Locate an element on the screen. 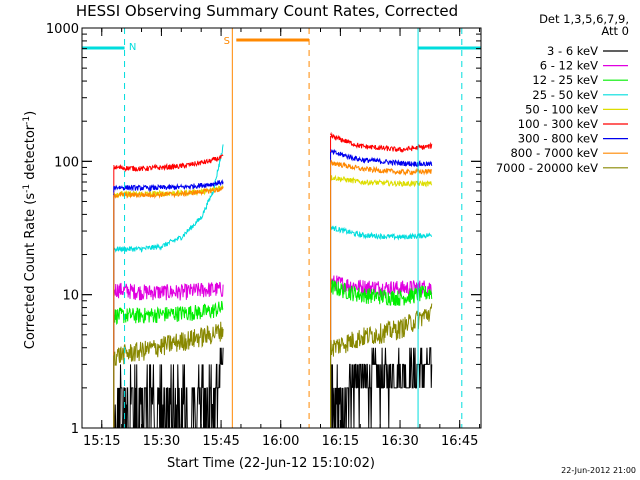 The height and width of the screenshot is (480, 640). y-tick-label-10: 10 is located at coordinates (70, 296).